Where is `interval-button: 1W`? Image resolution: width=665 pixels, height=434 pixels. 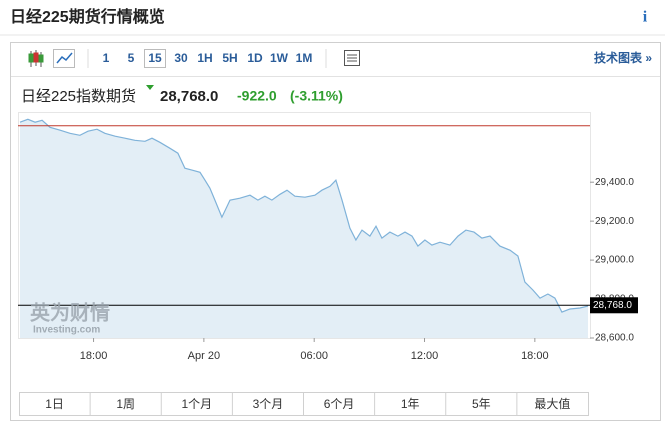
interval-button: 1W is located at coordinates (279, 58).